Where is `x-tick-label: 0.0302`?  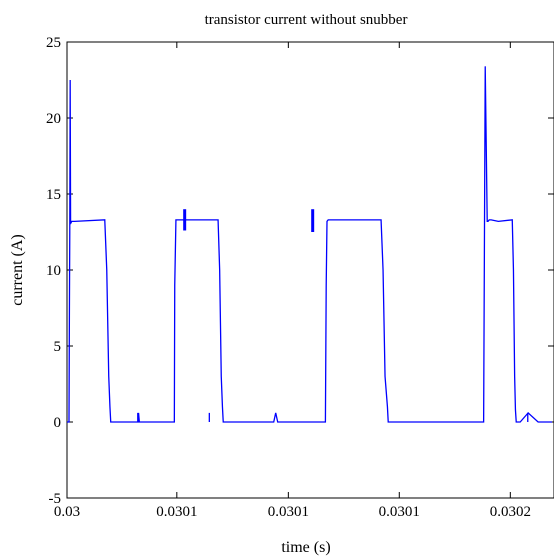
x-tick-label: 0.0302 is located at coordinates (510, 512).